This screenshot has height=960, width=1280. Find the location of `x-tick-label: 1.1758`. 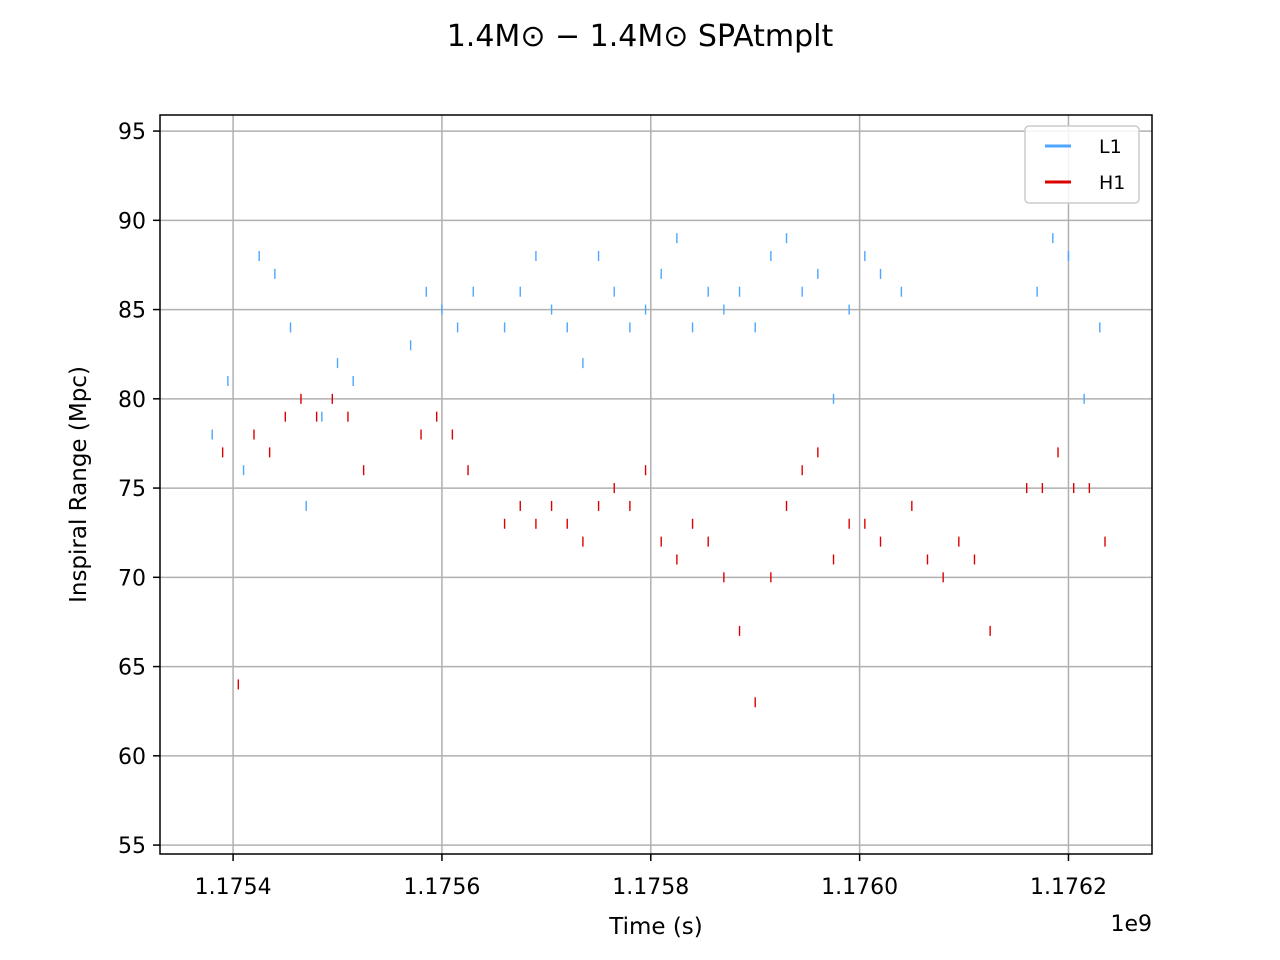

x-tick-label: 1.1758 is located at coordinates (650, 887).